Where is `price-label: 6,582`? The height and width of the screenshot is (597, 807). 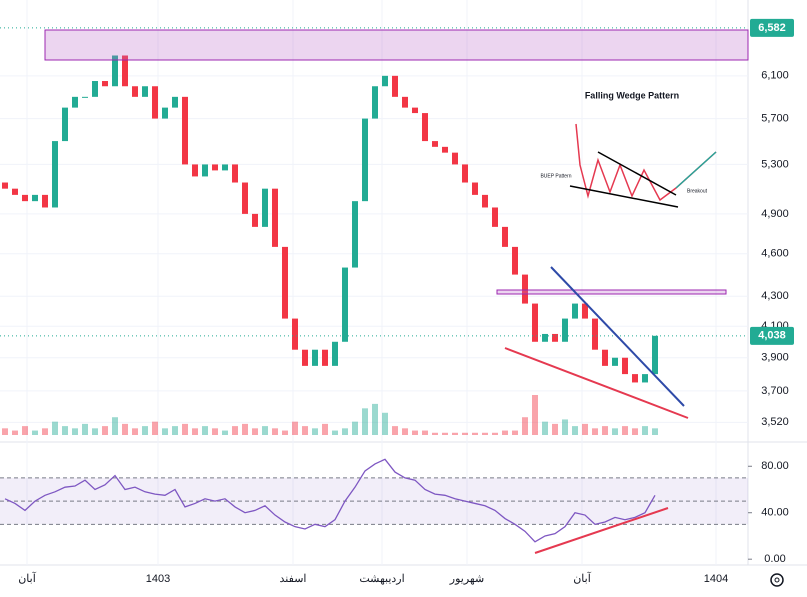
price-label: 6,582 is located at coordinates (772, 28).